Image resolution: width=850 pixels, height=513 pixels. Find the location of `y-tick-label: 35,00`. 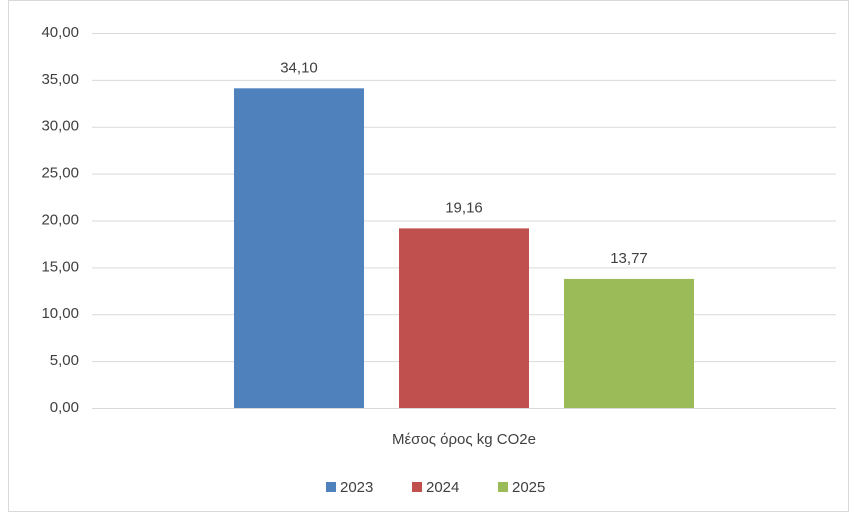

y-tick-label: 35,00 is located at coordinates (60, 79).